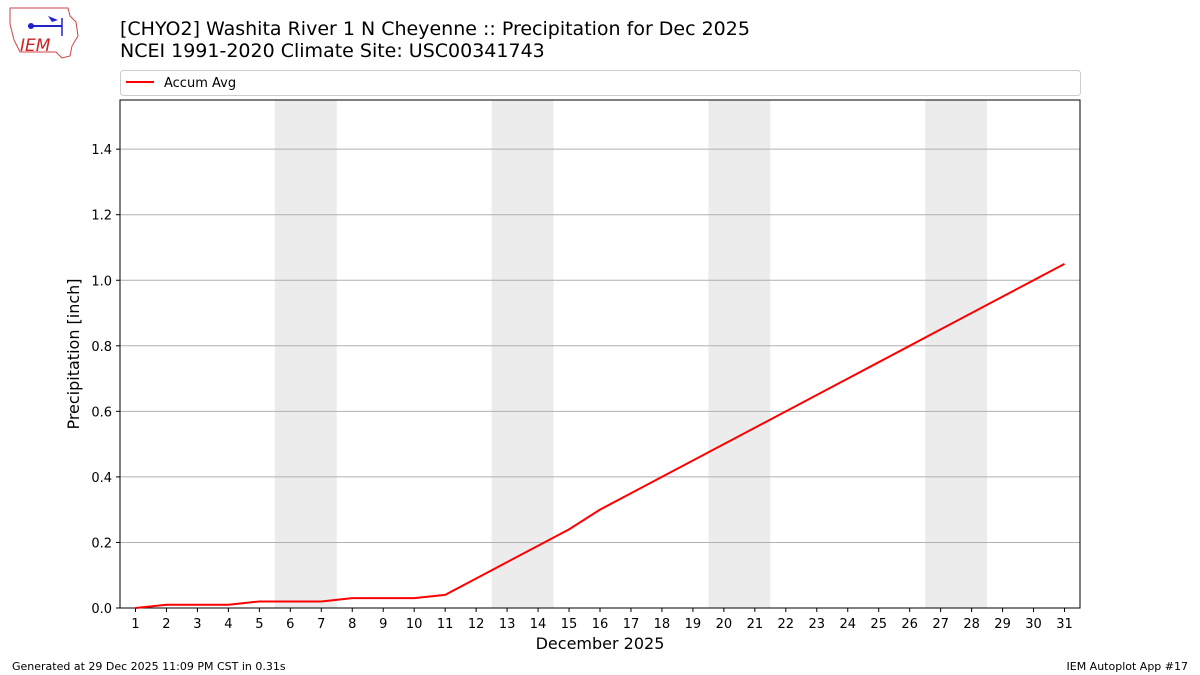 The height and width of the screenshot is (675, 1200). I want to click on x-tick-label: 11, so click(445, 624).